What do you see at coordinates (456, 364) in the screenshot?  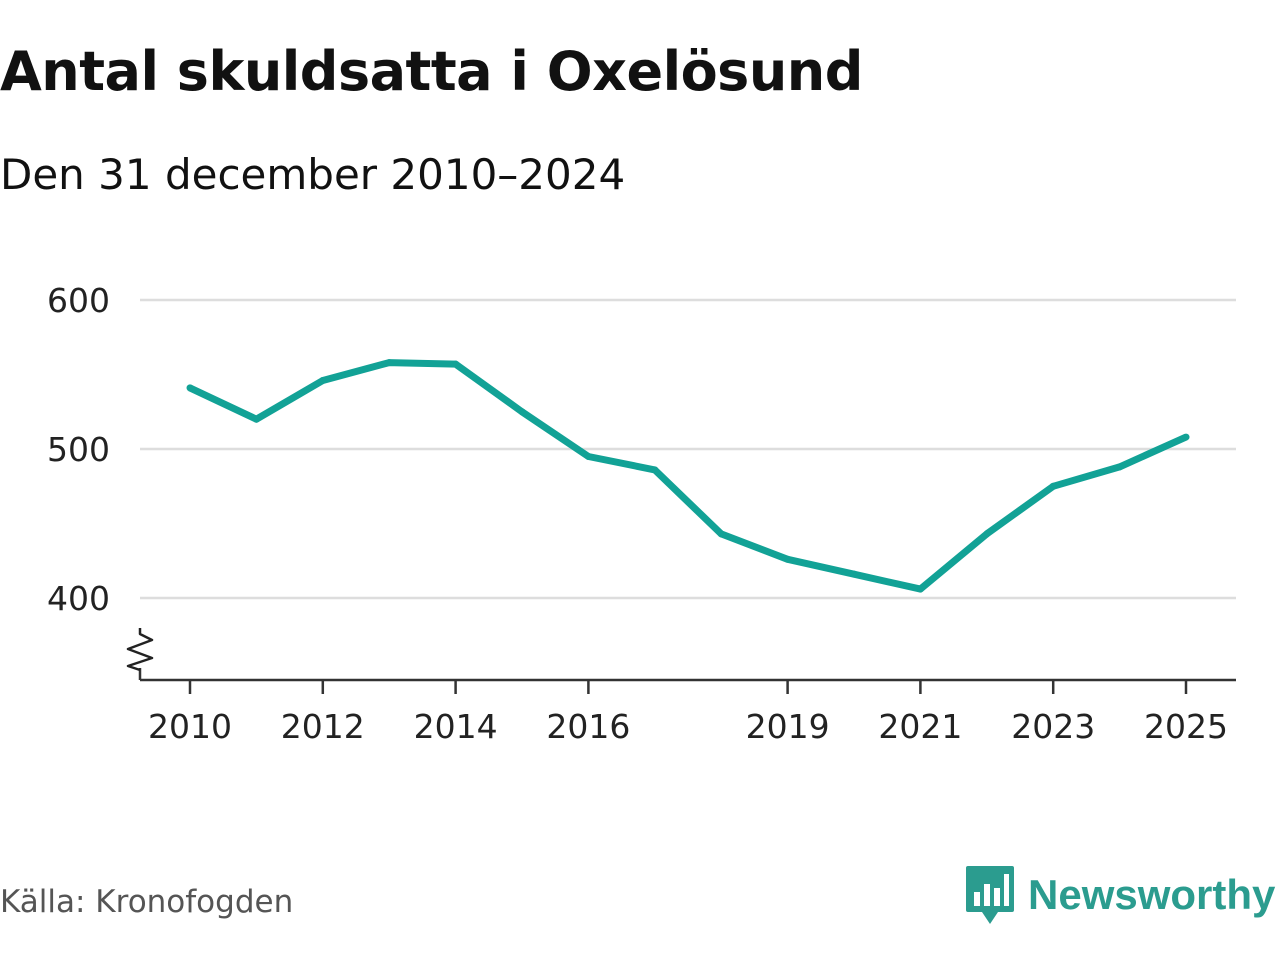 I see `data-point-2014` at bounding box center [456, 364].